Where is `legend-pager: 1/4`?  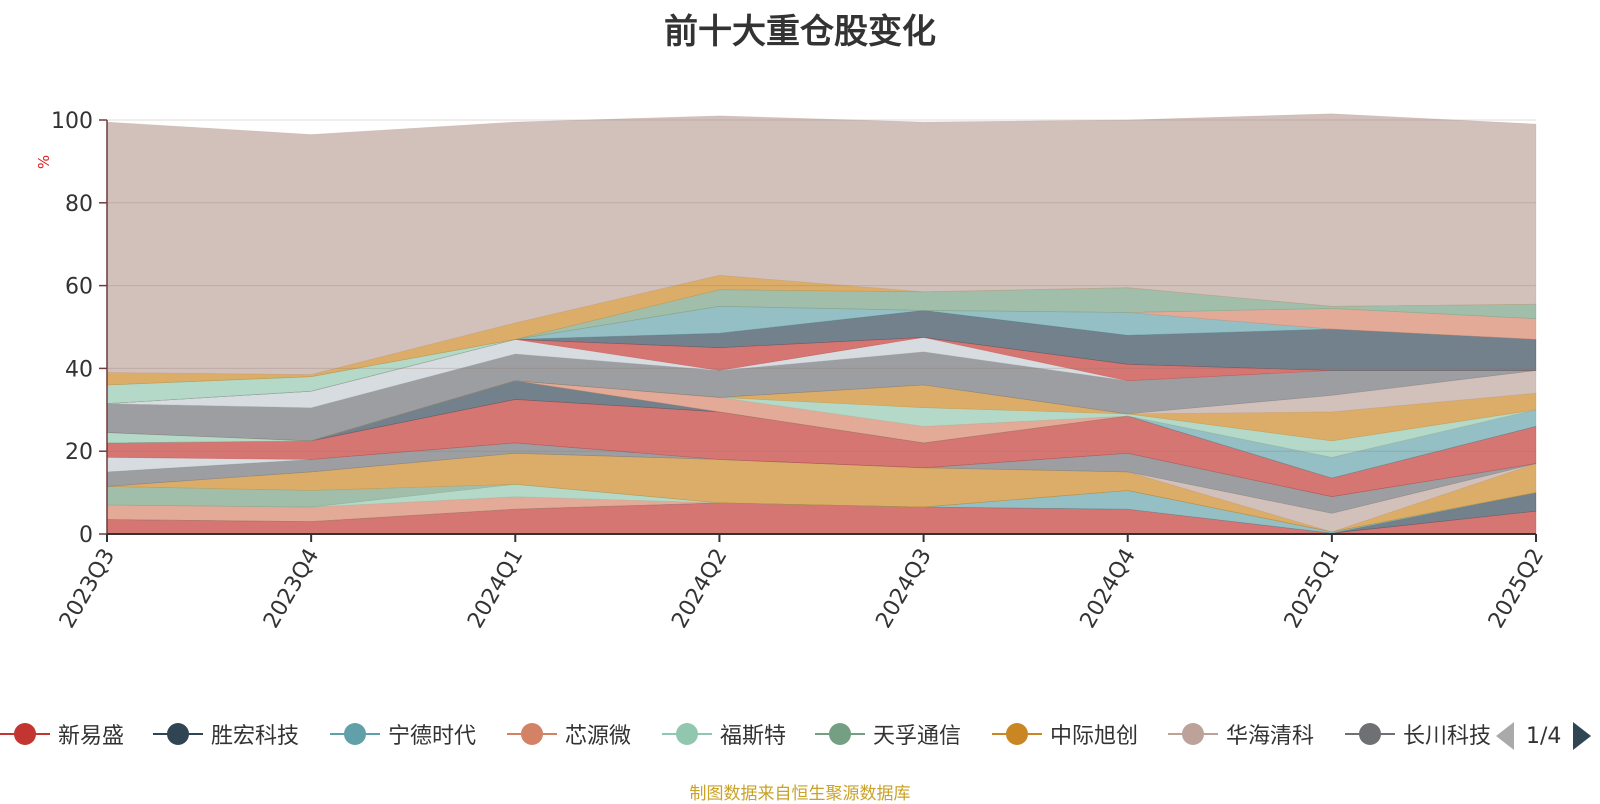
legend-pager: 1/4 is located at coordinates (1548, 736).